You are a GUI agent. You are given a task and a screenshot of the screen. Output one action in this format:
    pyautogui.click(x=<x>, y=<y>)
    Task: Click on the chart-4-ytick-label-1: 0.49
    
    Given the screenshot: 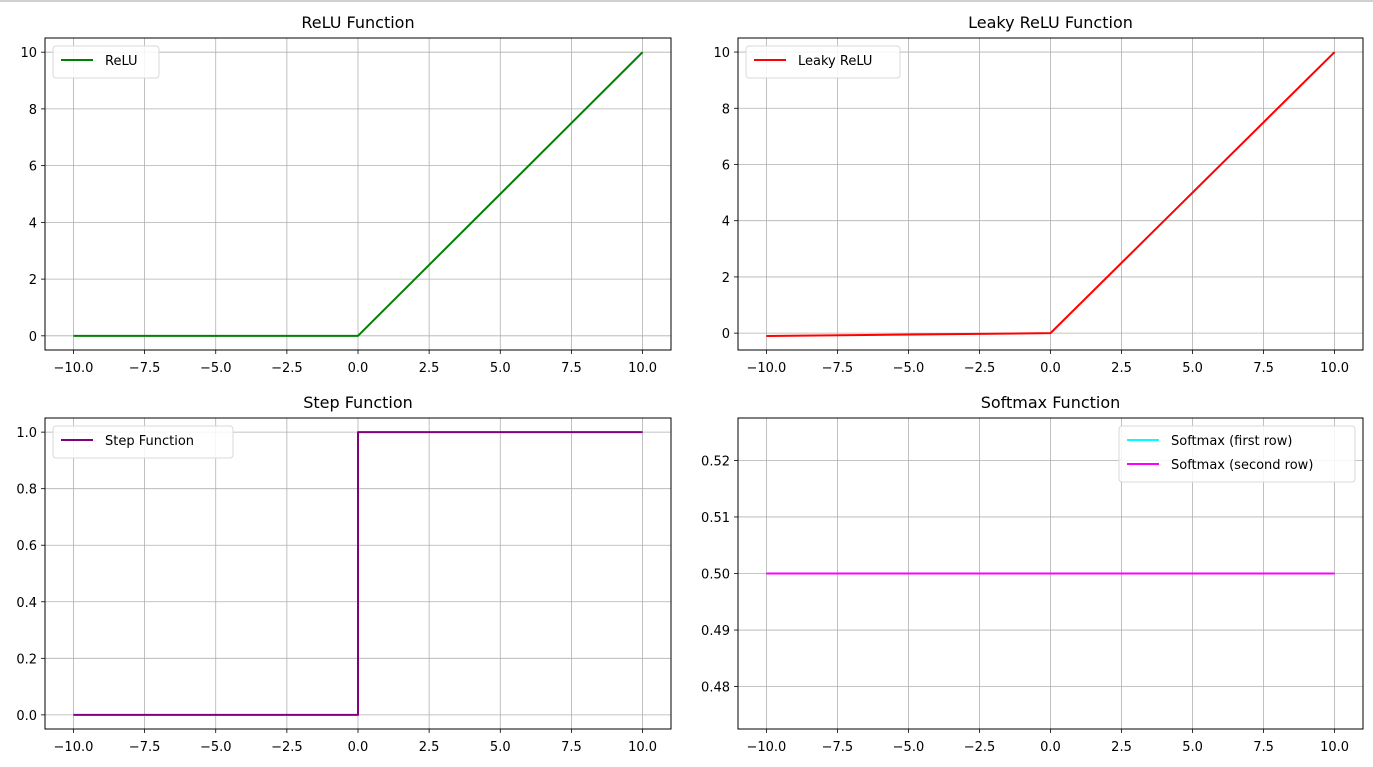 What is the action you would take?
    pyautogui.click(x=715, y=631)
    